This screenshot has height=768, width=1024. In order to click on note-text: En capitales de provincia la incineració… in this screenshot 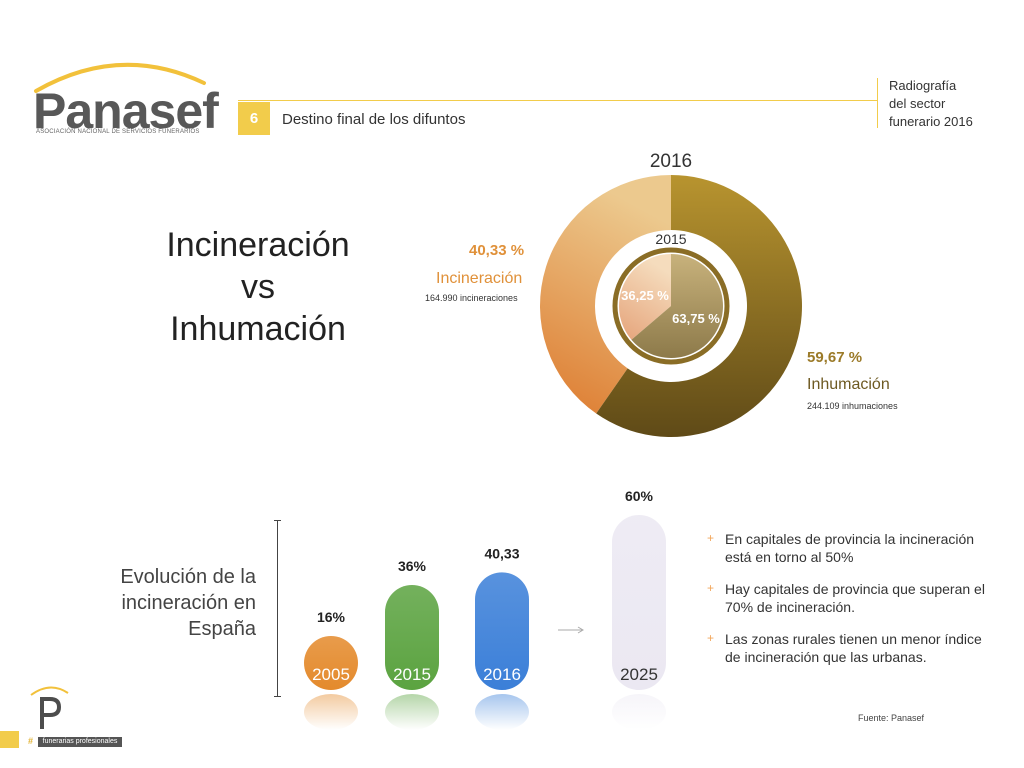, I will do `click(850, 548)`.